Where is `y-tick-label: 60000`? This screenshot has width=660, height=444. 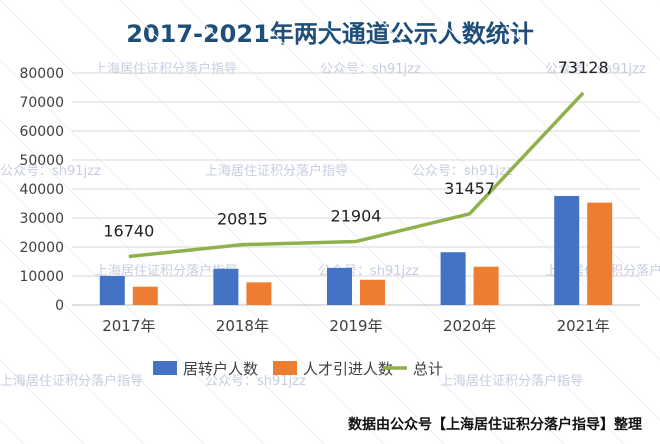
y-tick-label: 60000 is located at coordinates (41, 132).